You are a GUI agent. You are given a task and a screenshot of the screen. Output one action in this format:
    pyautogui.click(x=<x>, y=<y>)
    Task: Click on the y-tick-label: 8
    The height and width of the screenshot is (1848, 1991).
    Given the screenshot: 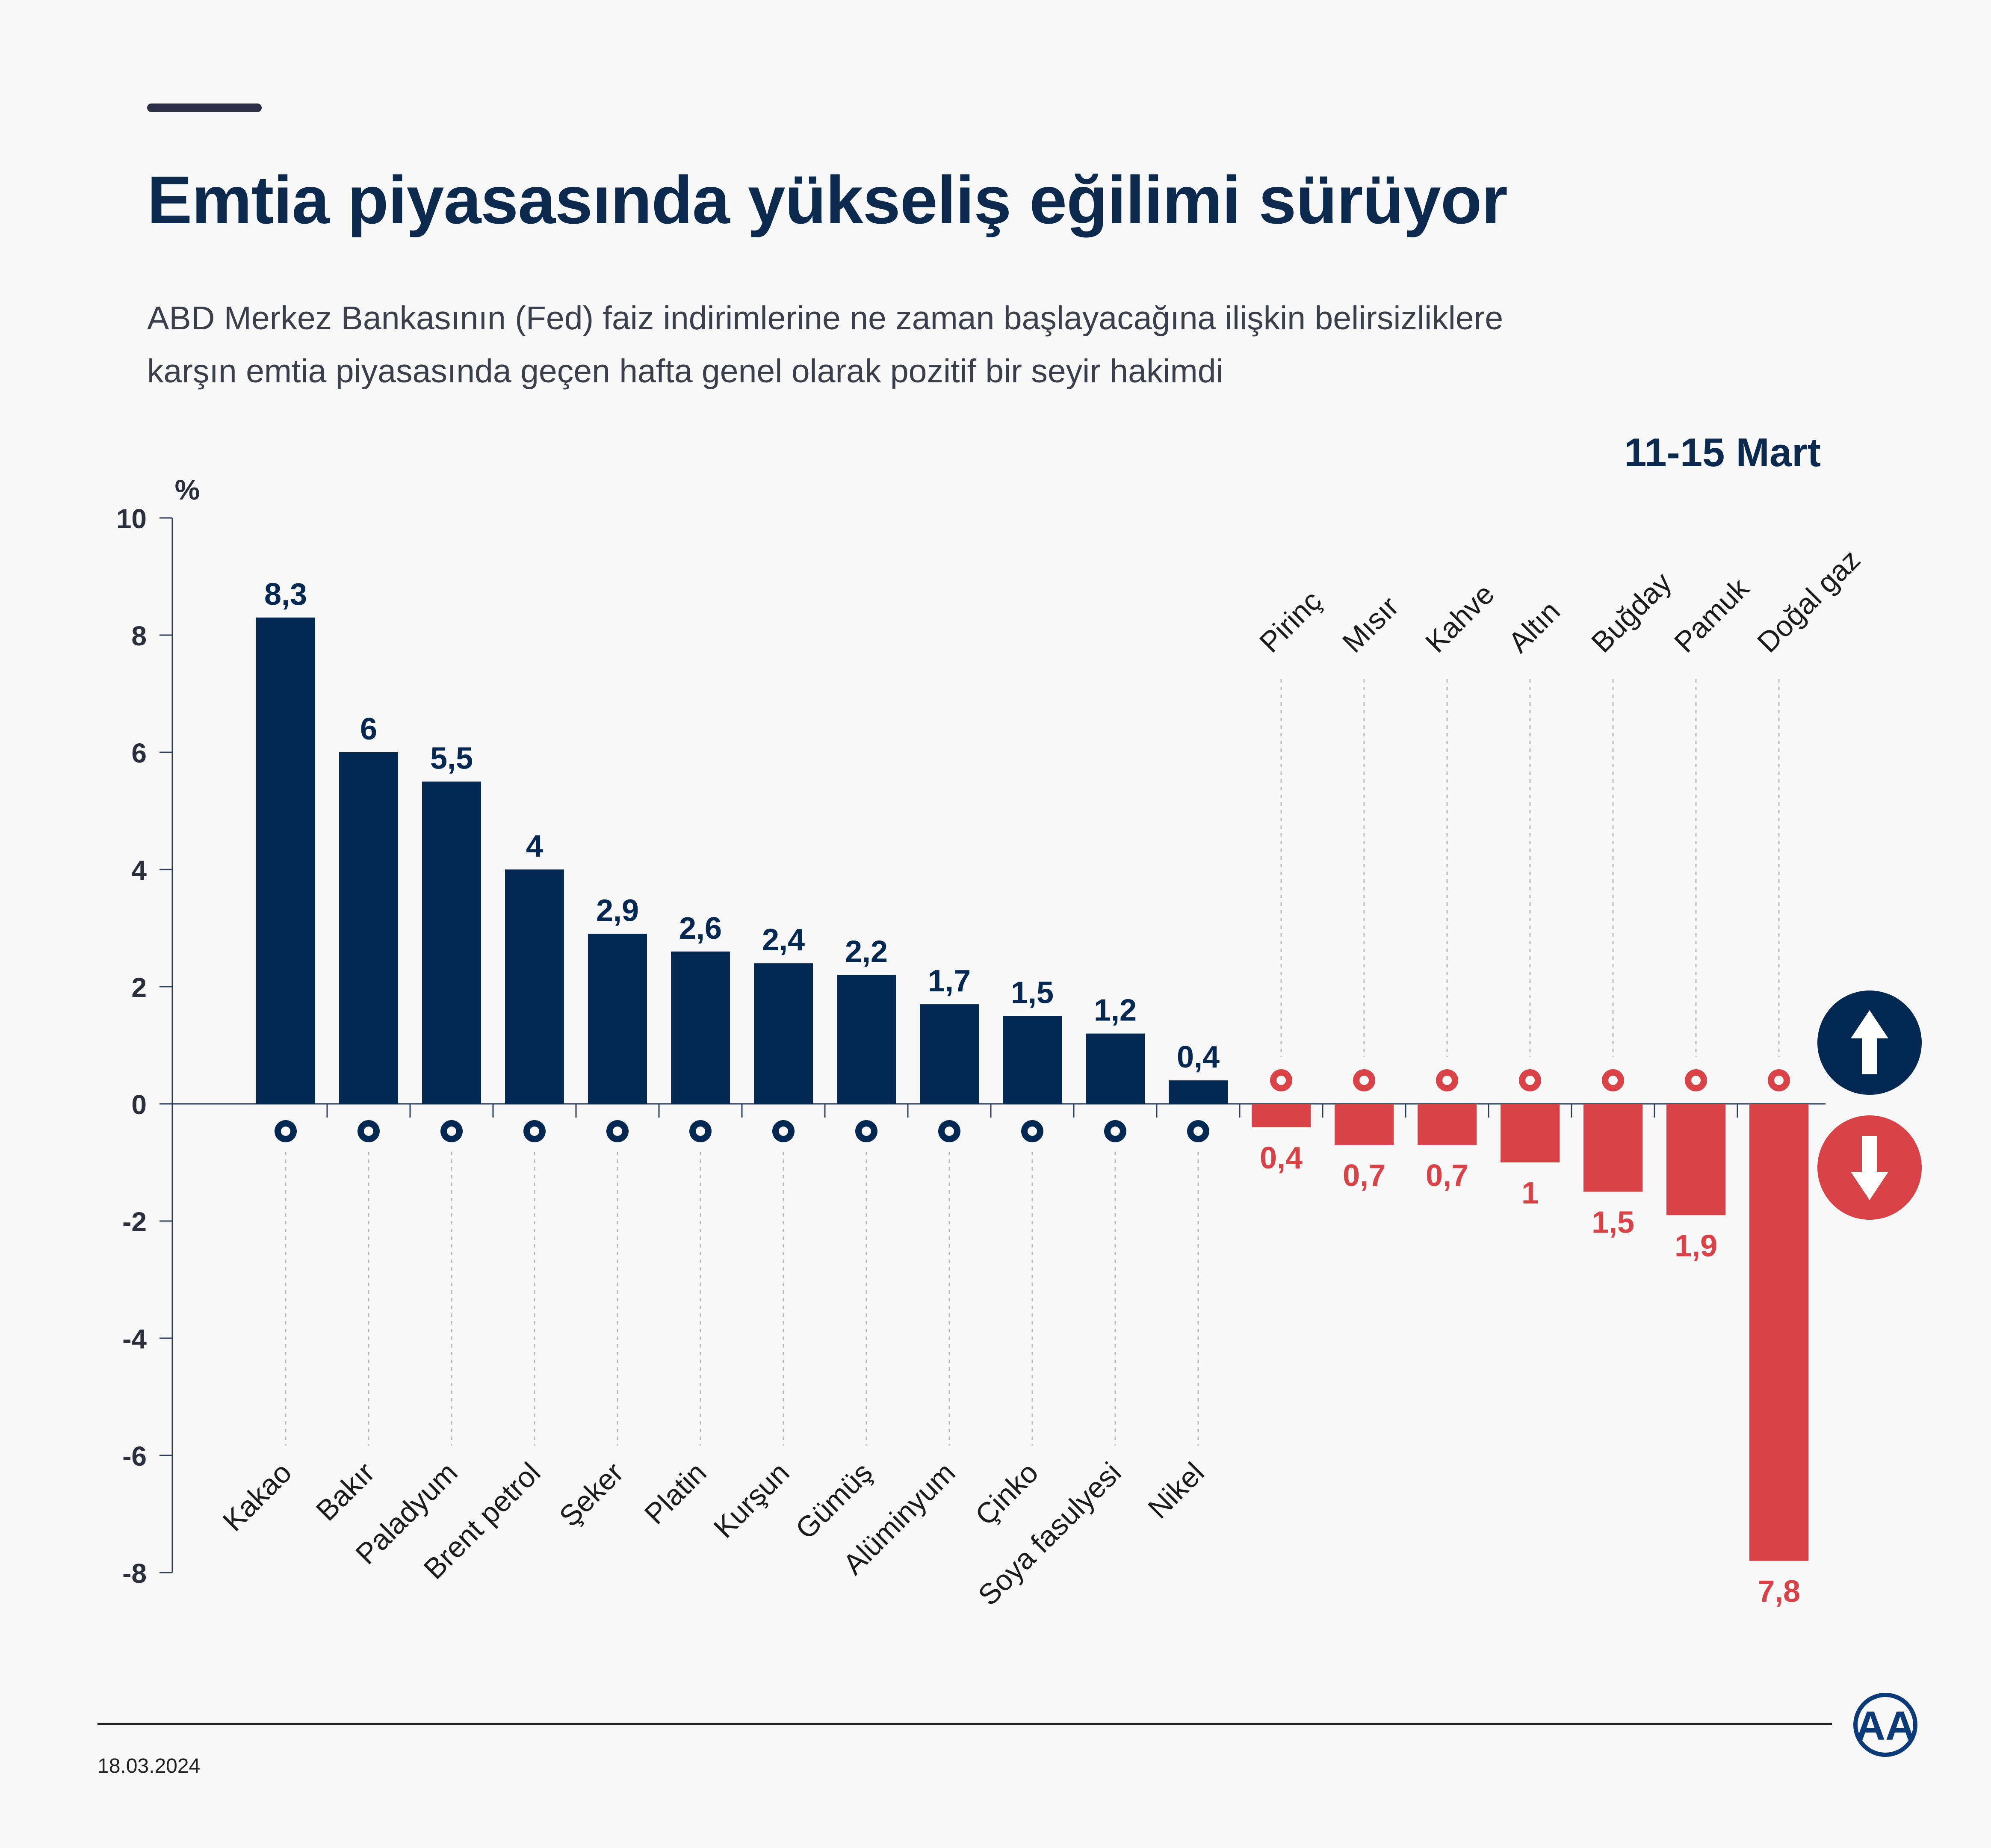 What is the action you would take?
    pyautogui.click(x=139, y=636)
    